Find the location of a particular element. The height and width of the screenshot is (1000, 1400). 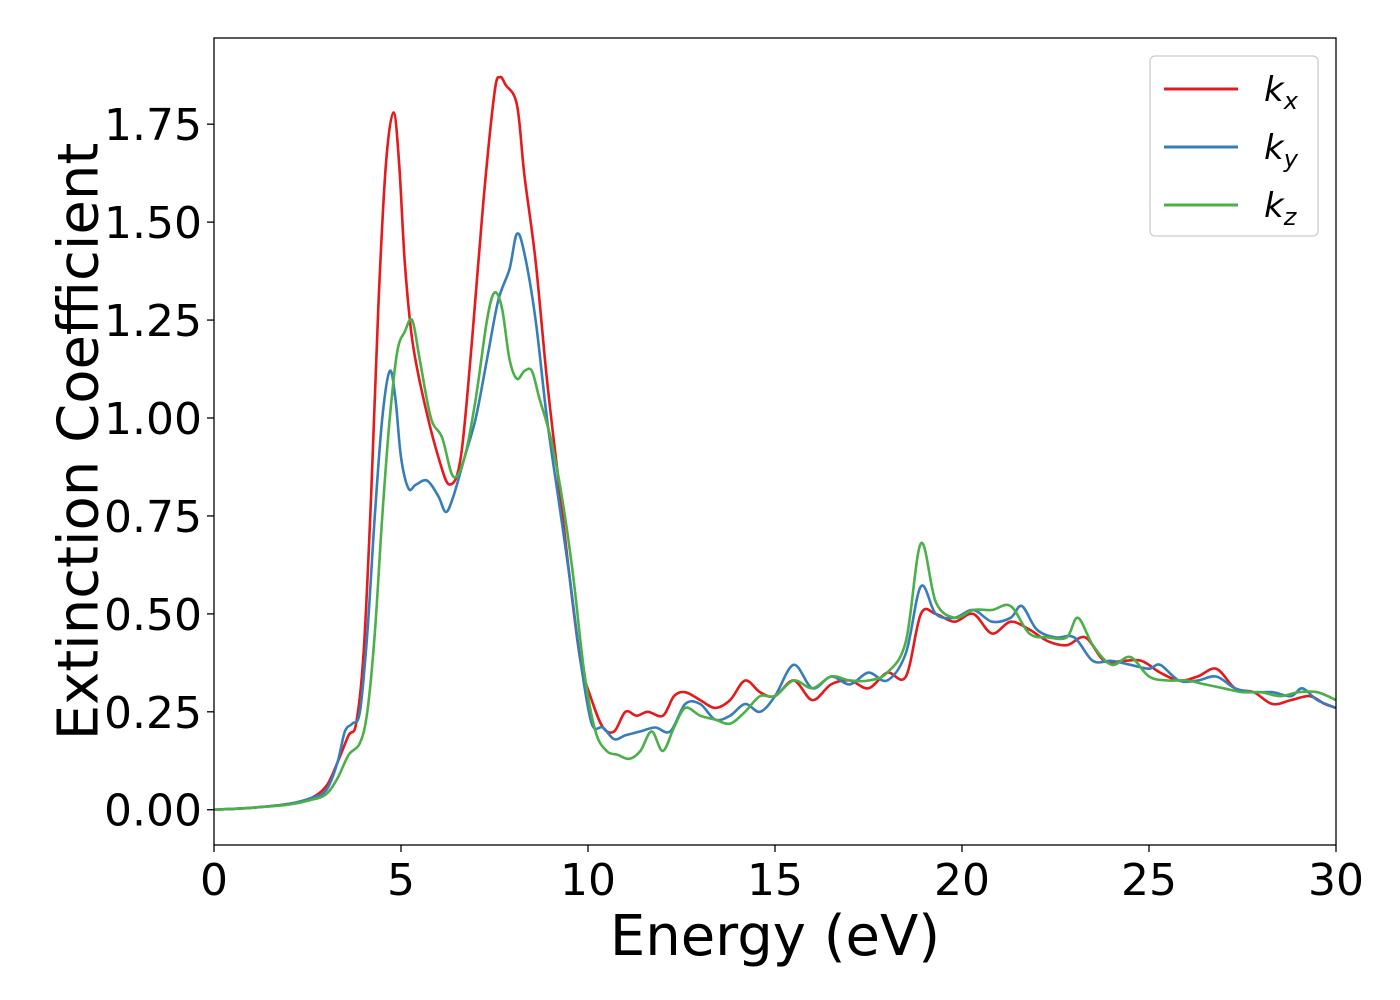

y-tick-label: 0.50 is located at coordinates (153, 615).